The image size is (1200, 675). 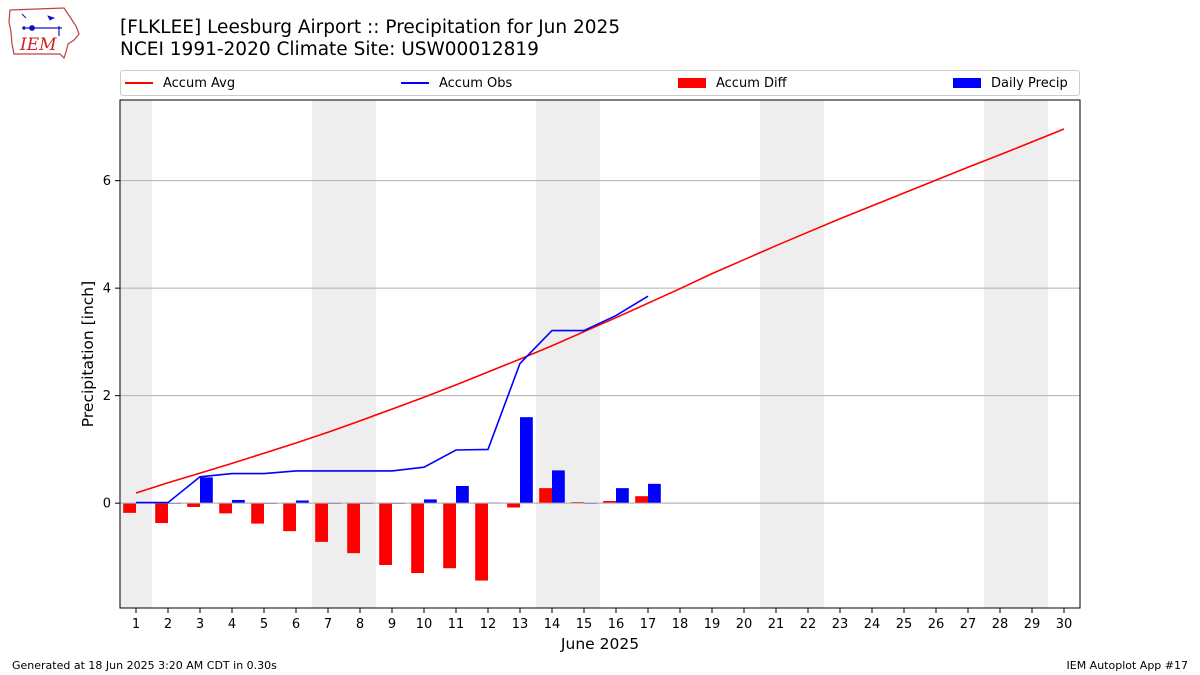 What do you see at coordinates (552, 624) in the screenshot?
I see `x-tick-label: 14` at bounding box center [552, 624].